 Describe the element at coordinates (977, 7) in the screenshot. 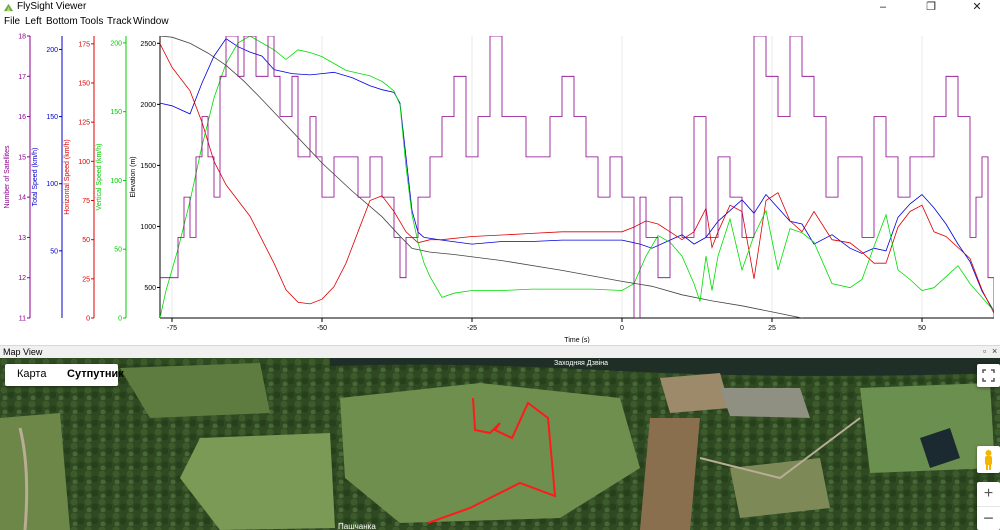

I see `close-button: ✕` at that location.